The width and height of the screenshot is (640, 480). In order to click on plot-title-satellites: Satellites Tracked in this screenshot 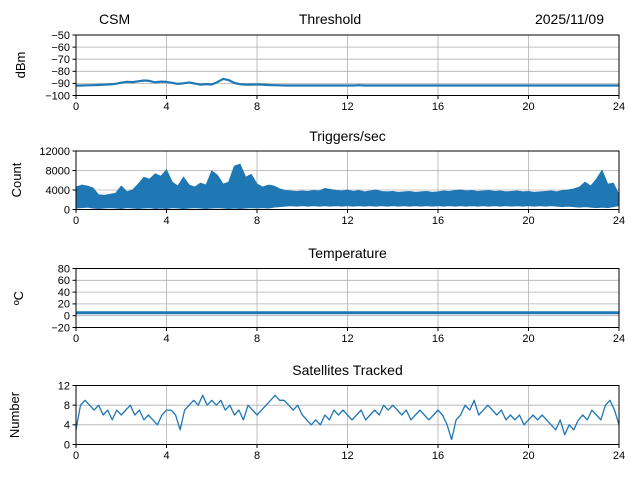, I will do `click(347, 370)`.